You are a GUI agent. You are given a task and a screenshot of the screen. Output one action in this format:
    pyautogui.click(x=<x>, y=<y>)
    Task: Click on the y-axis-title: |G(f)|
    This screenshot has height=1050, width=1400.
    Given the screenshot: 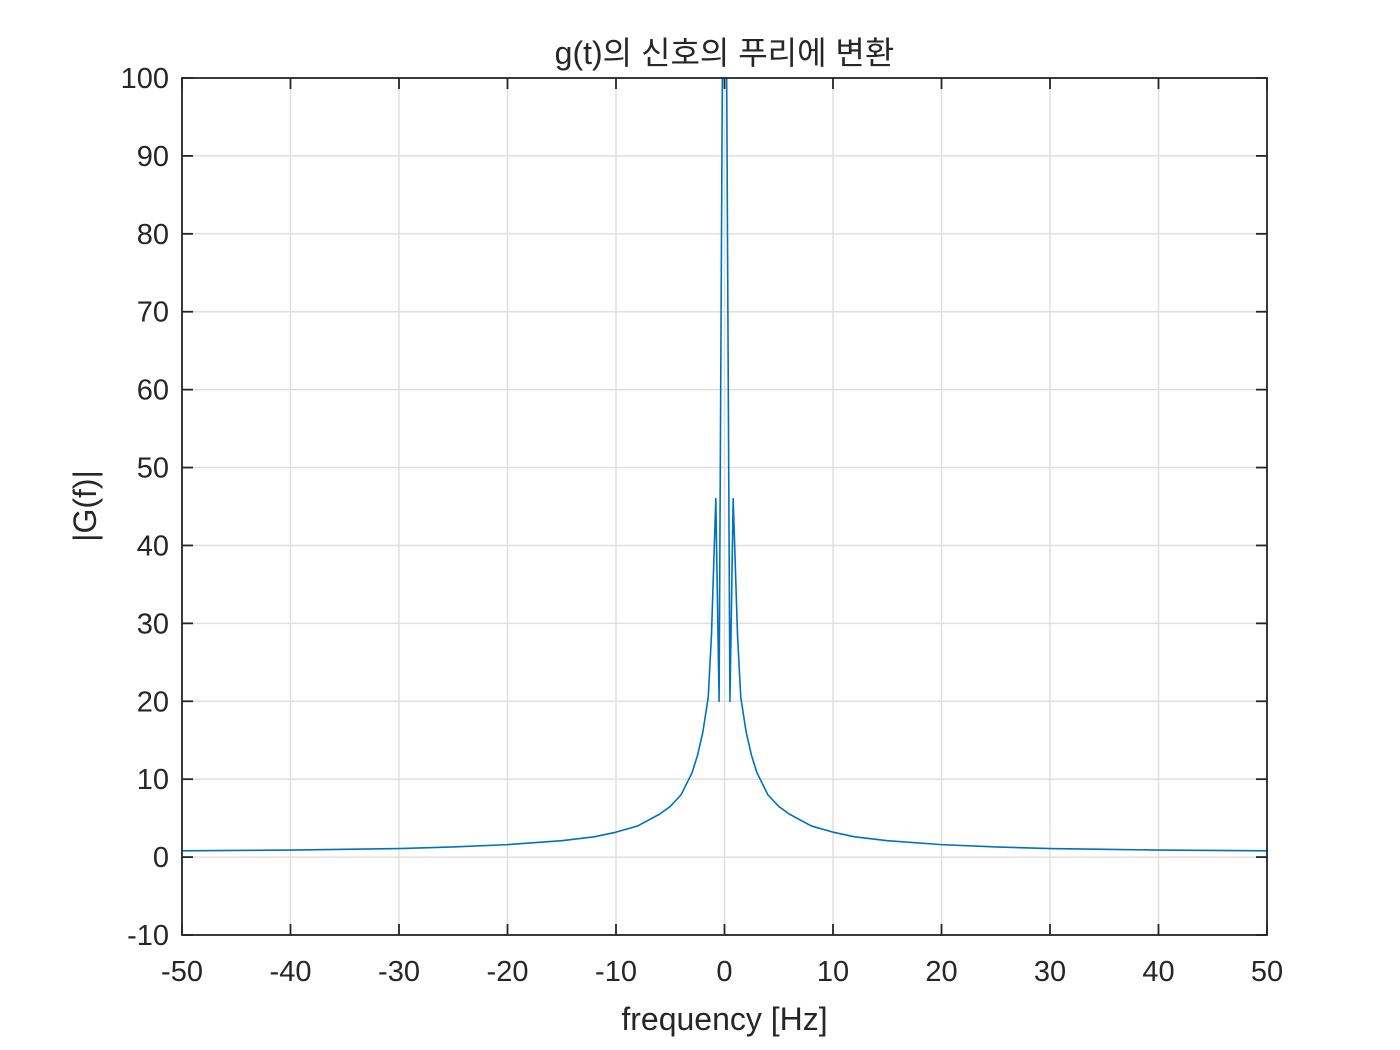 What is the action you would take?
    pyautogui.click(x=85, y=506)
    